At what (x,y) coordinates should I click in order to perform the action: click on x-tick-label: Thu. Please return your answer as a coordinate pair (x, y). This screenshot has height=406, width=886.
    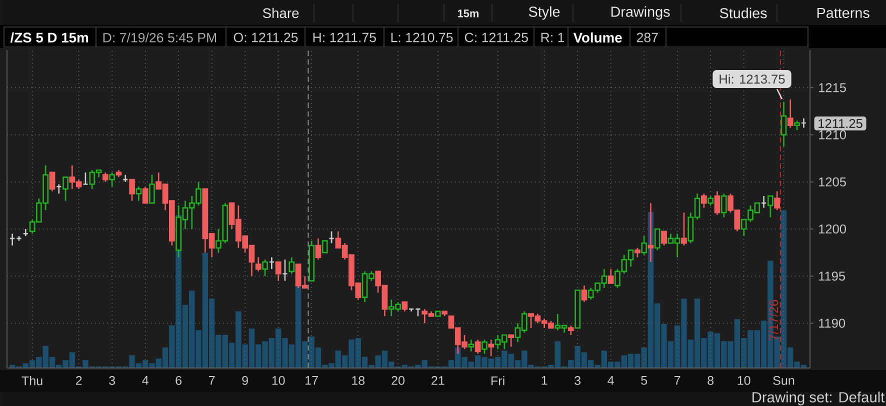
    Looking at the image, I should click on (32, 381).